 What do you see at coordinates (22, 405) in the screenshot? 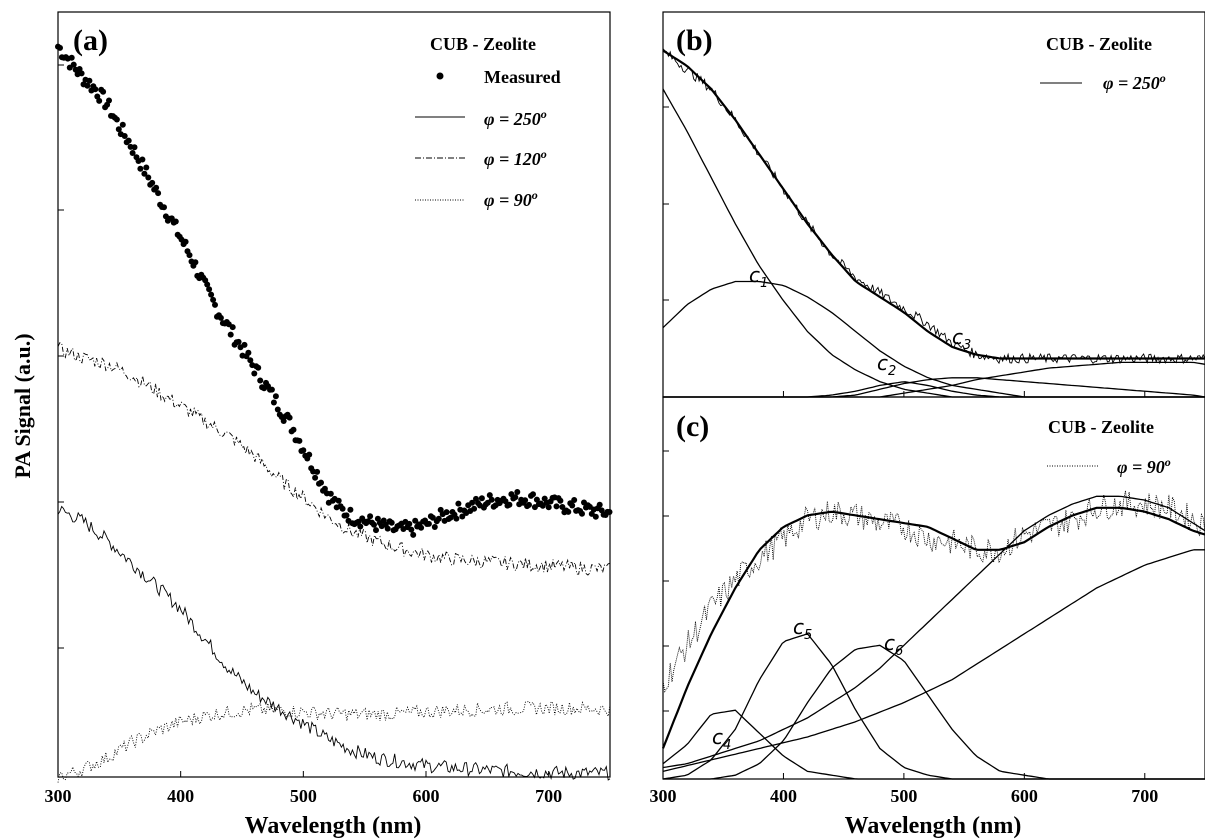
I see `y-axis-label-a: PA Signal (a.u.)` at bounding box center [22, 405].